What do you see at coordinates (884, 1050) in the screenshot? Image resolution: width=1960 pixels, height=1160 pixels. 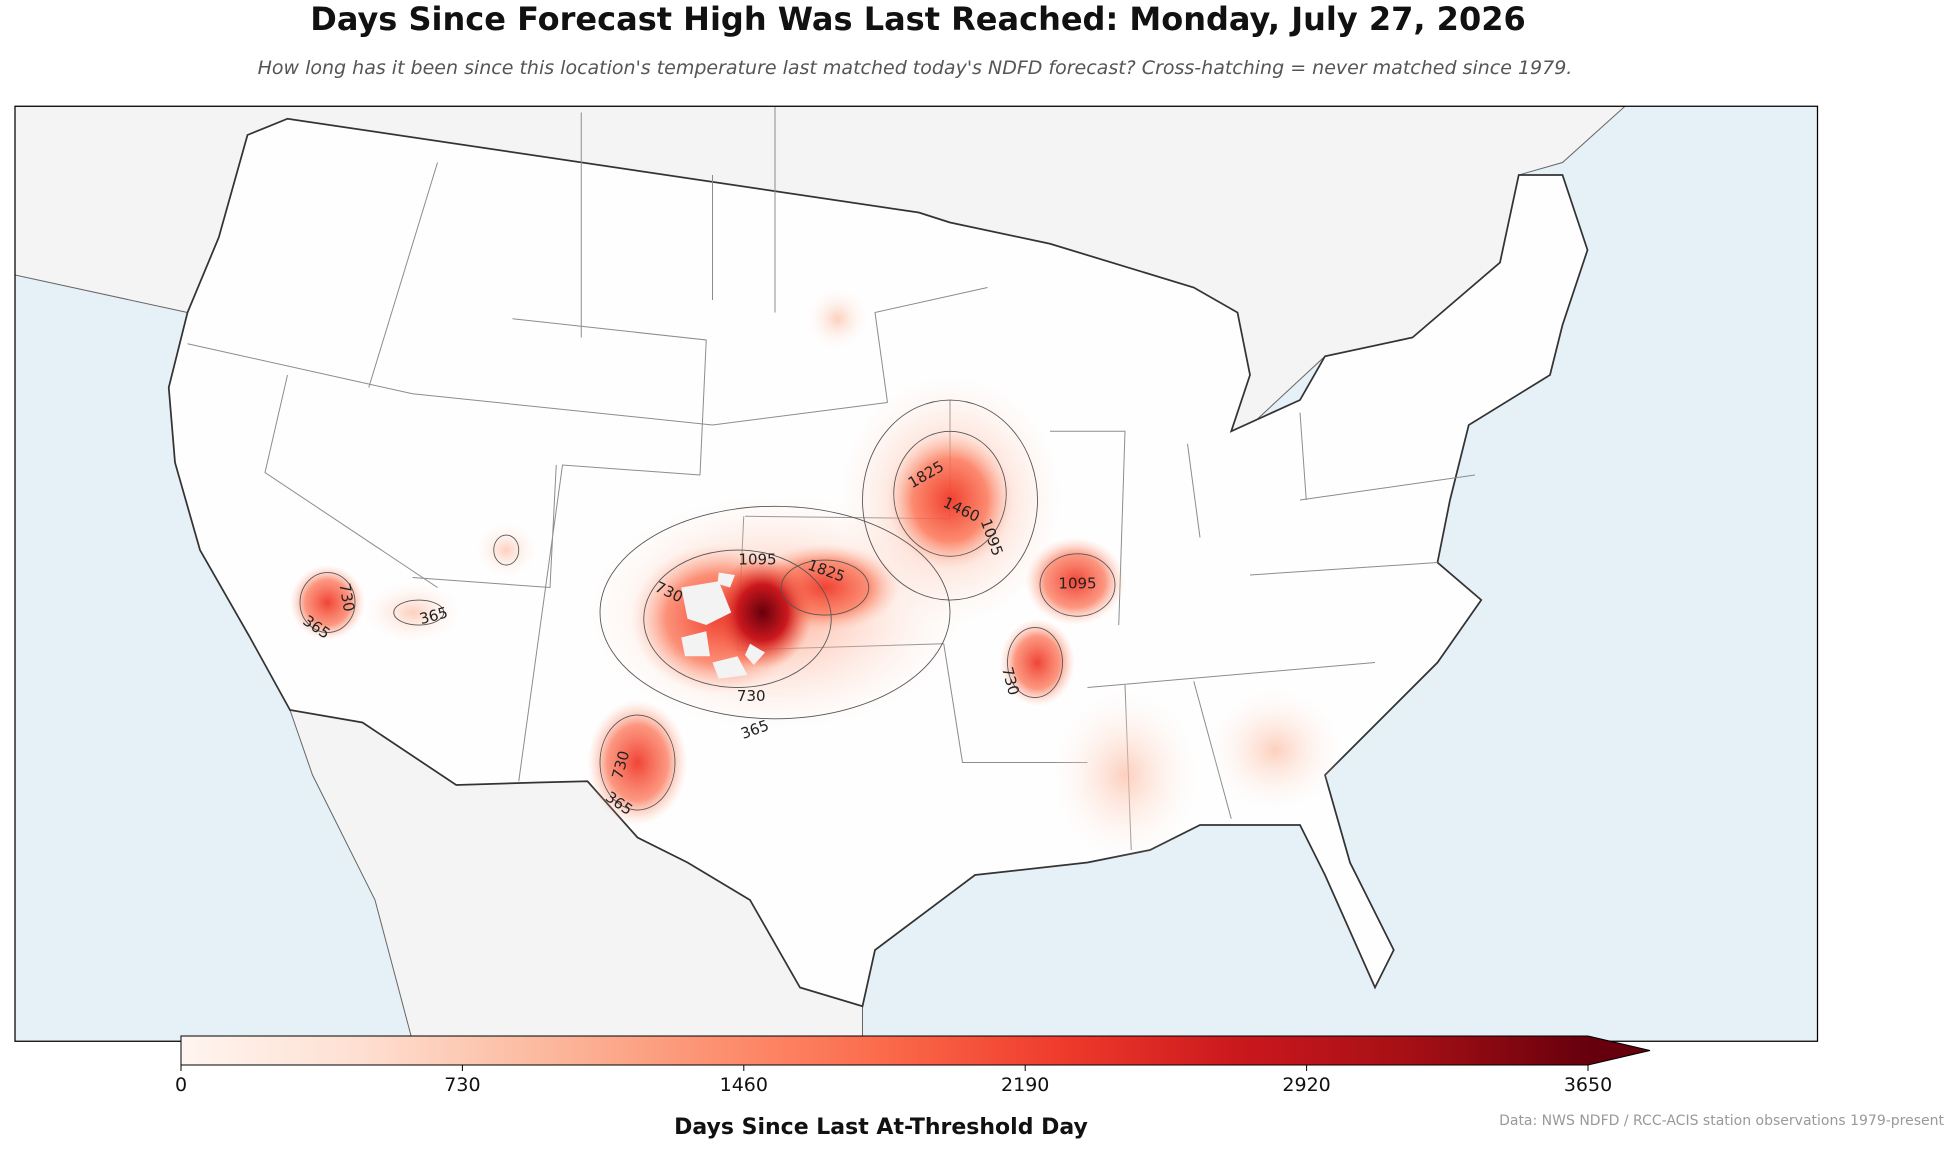 I see `colorbar-fill` at bounding box center [884, 1050].